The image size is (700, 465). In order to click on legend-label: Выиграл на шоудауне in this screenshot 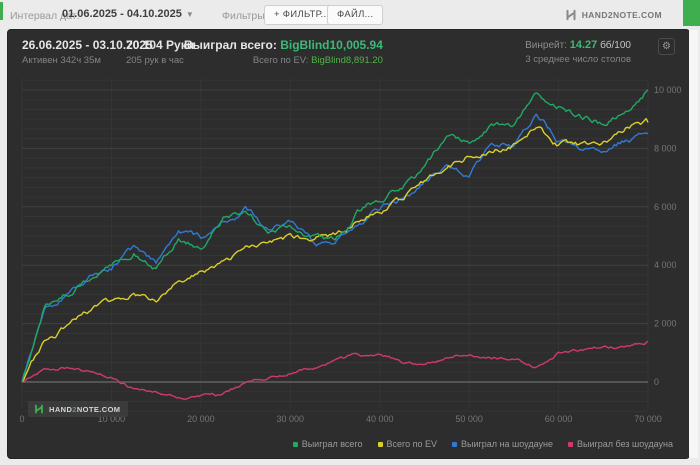, I will do `click(507, 444)`.